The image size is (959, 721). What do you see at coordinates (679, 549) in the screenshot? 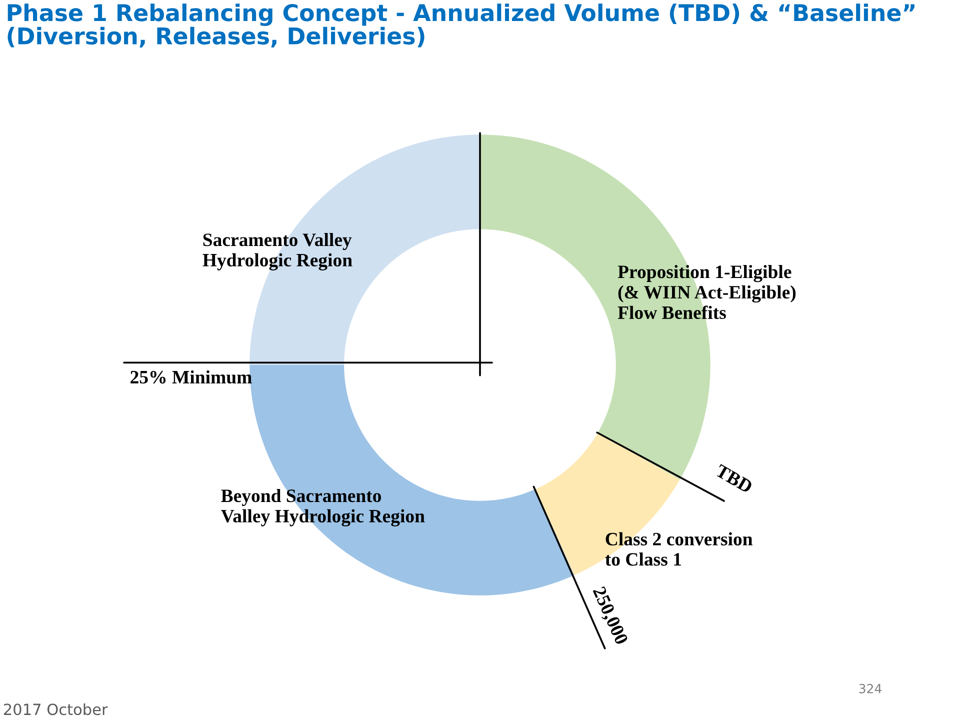
I see `slice-label: Class 2 conversion to Class 1` at bounding box center [679, 549].